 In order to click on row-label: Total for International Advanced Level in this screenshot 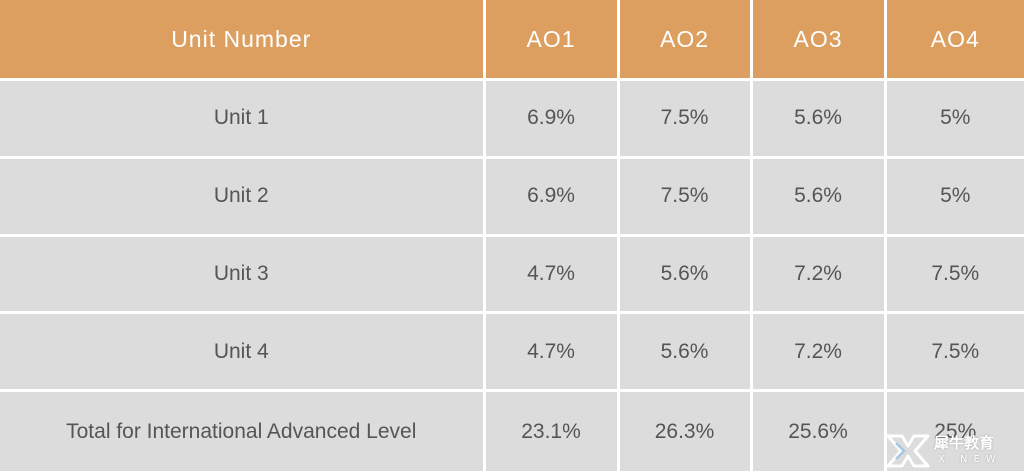, I will do `click(243, 432)`.